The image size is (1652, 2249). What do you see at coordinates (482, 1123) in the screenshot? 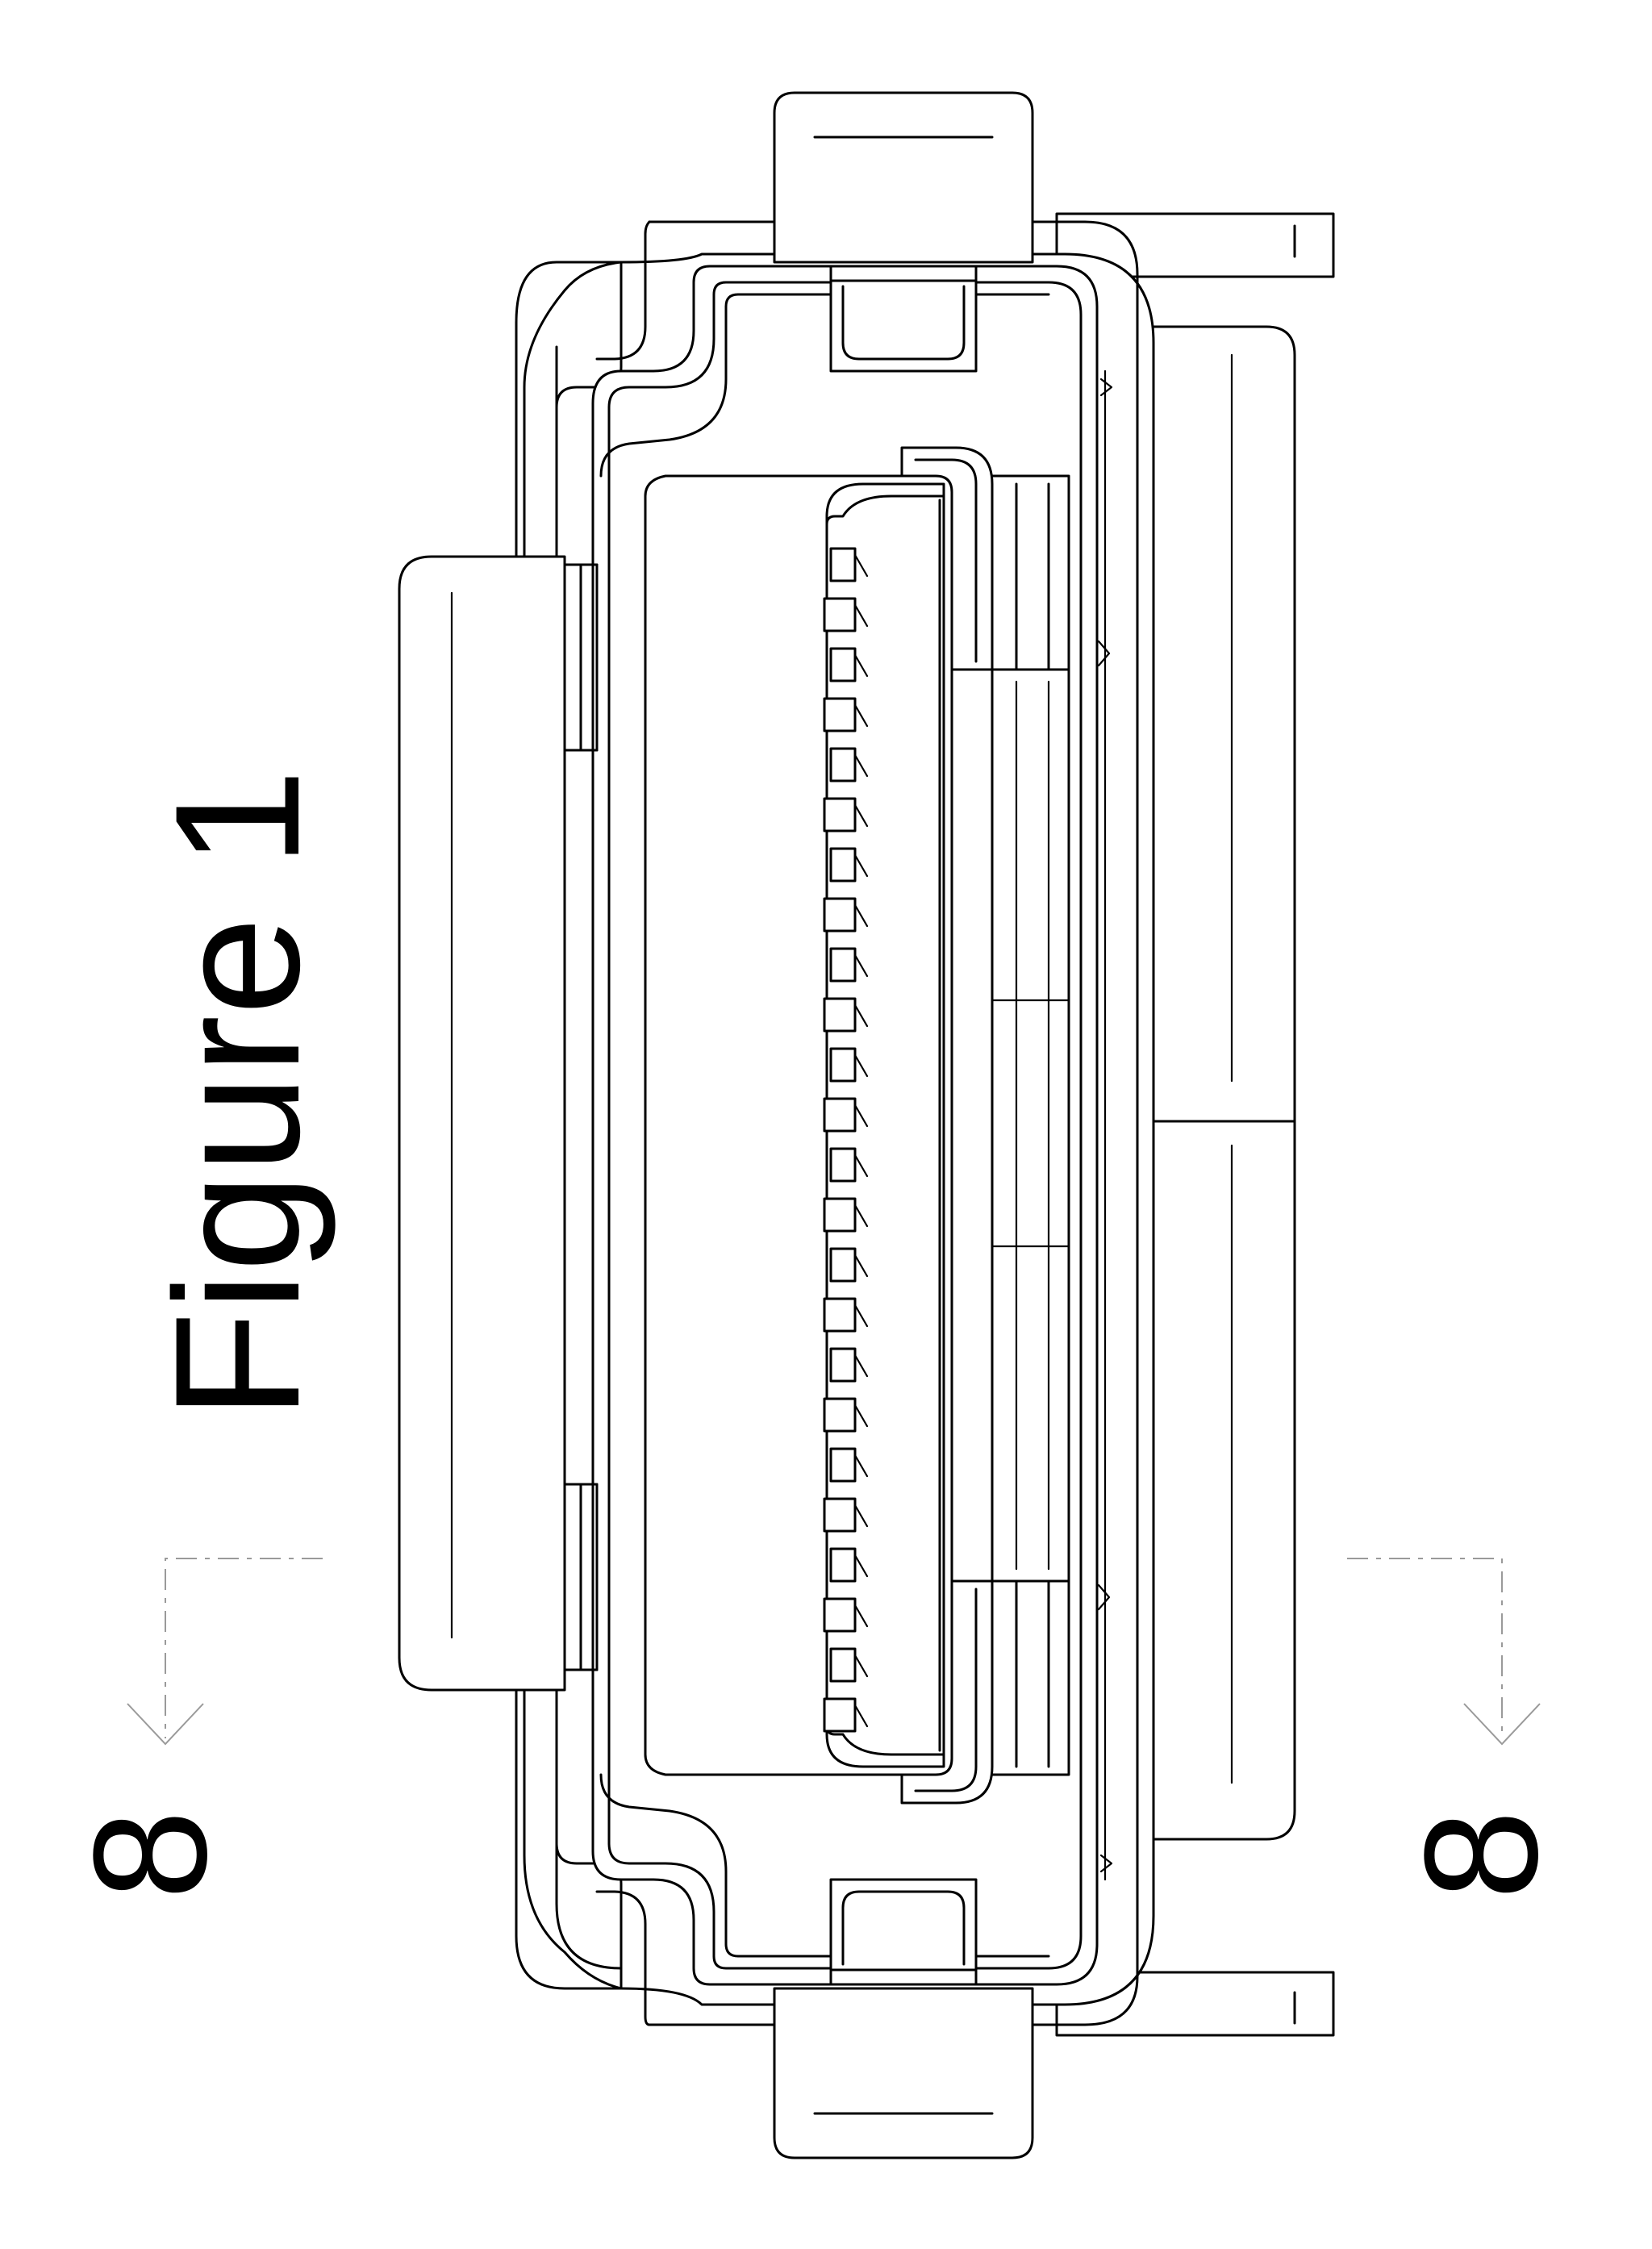
I see `latch-lever` at bounding box center [482, 1123].